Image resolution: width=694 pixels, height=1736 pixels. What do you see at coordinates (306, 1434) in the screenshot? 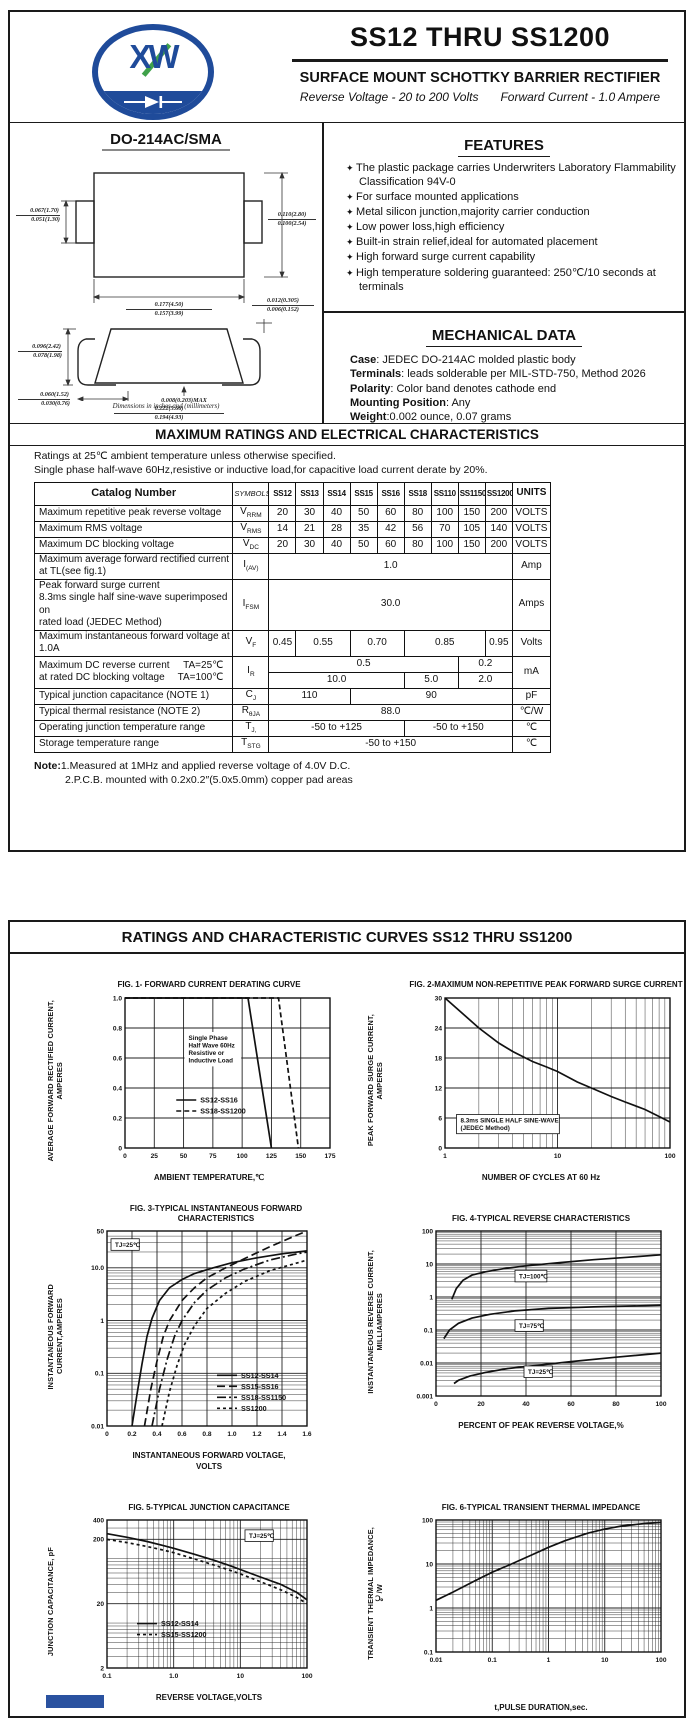
I see `svg-text: 1.6` at bounding box center [306, 1434].